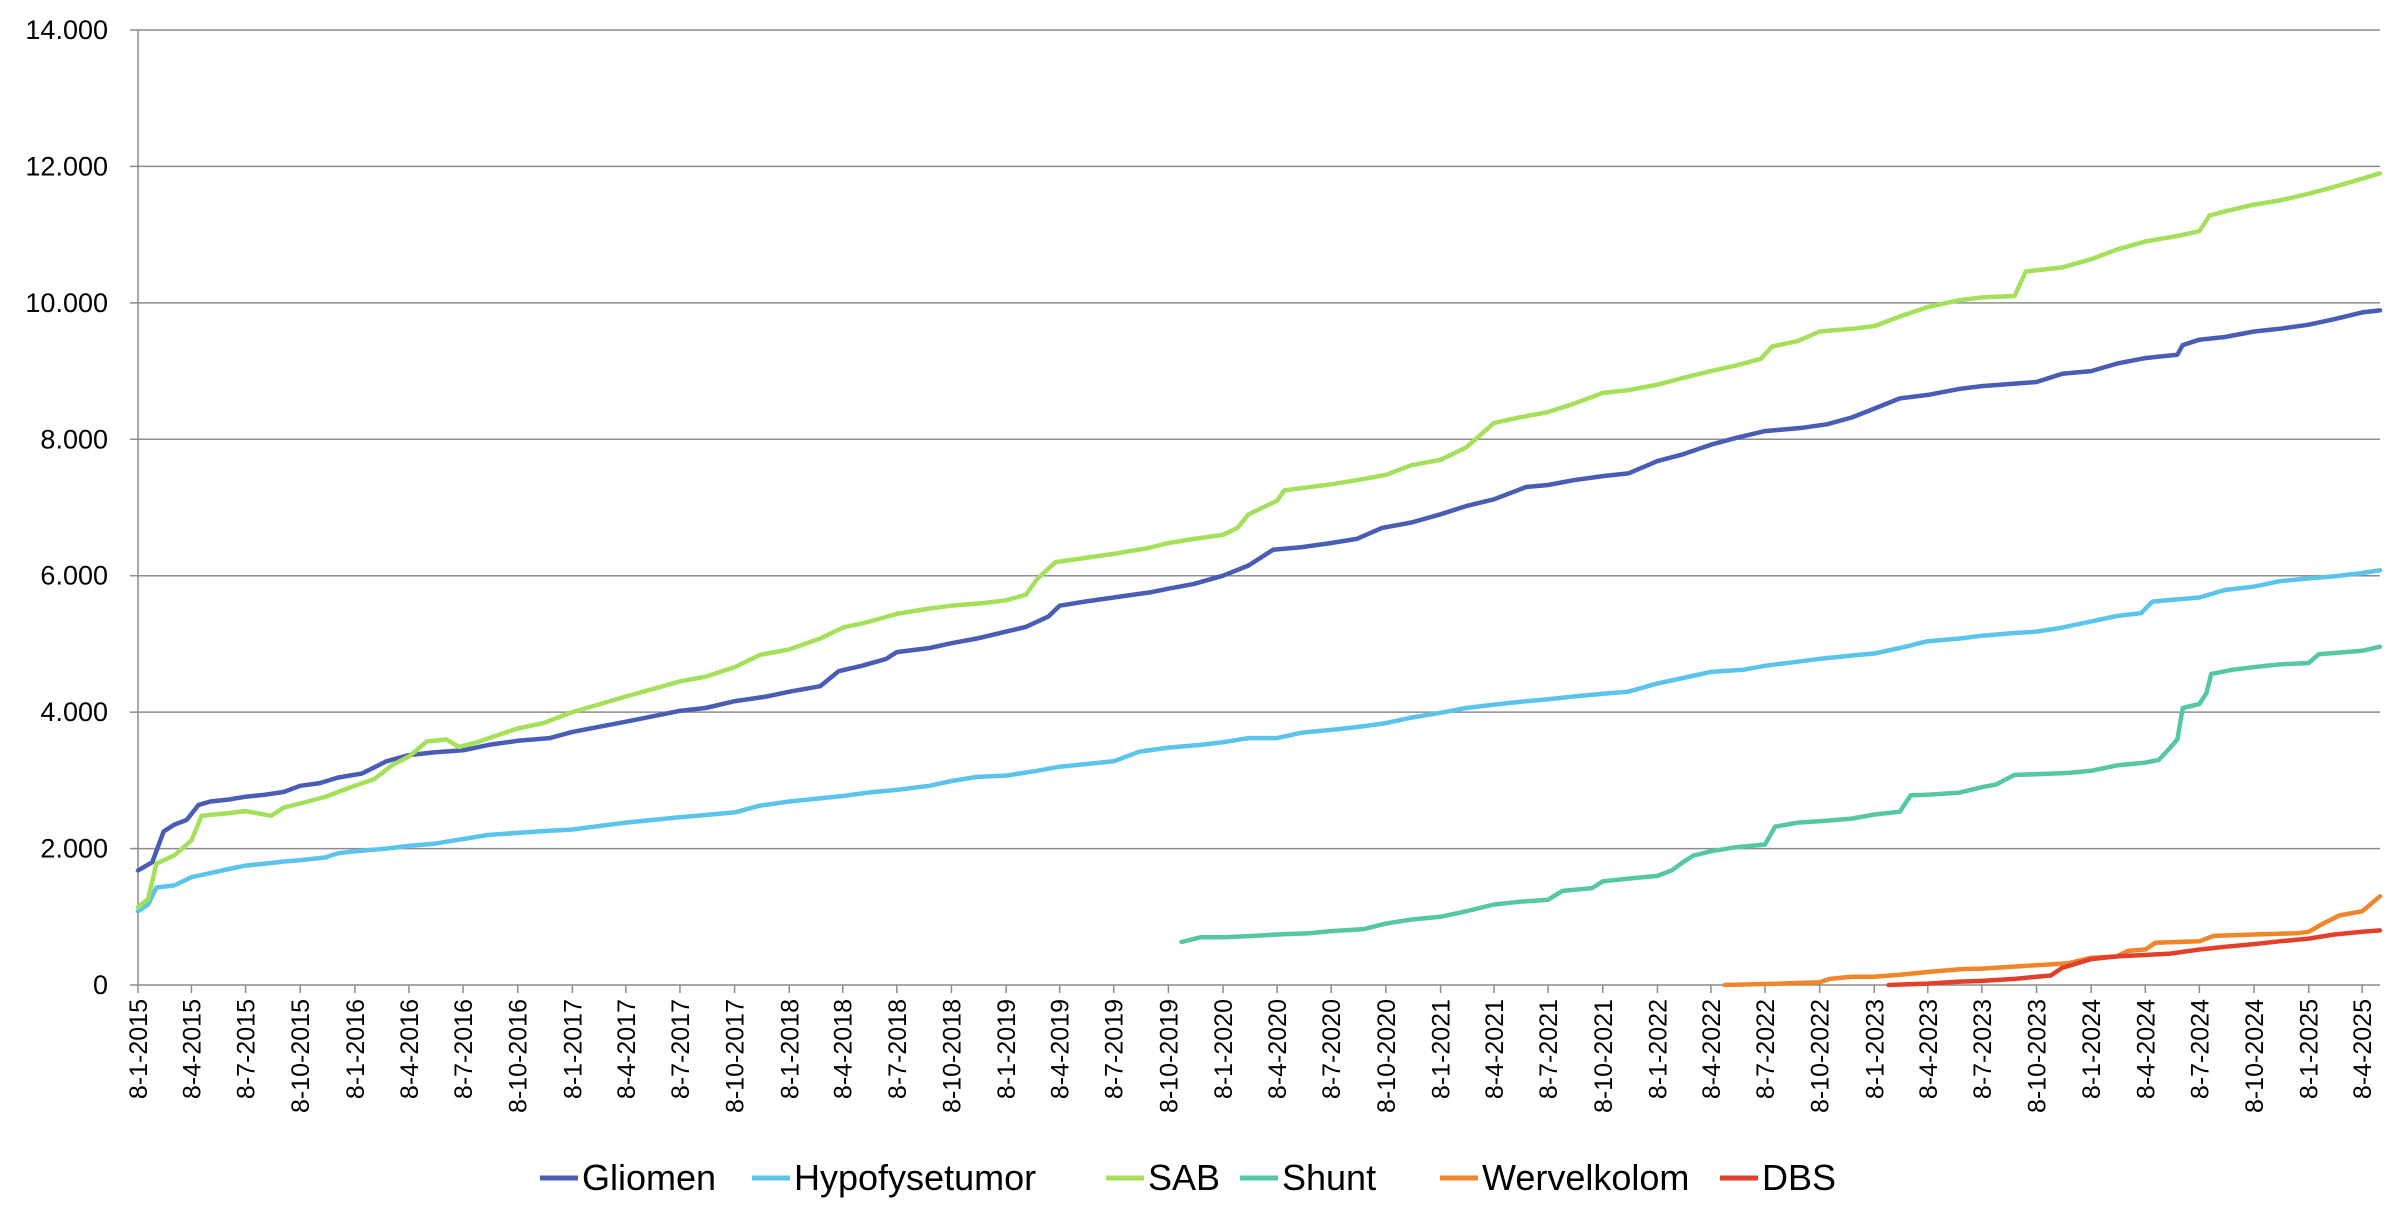 This screenshot has width=2394, height=1232. Describe the element at coordinates (736, 1056) in the screenshot. I see `x-tick-label: 8-10-2017` at that location.